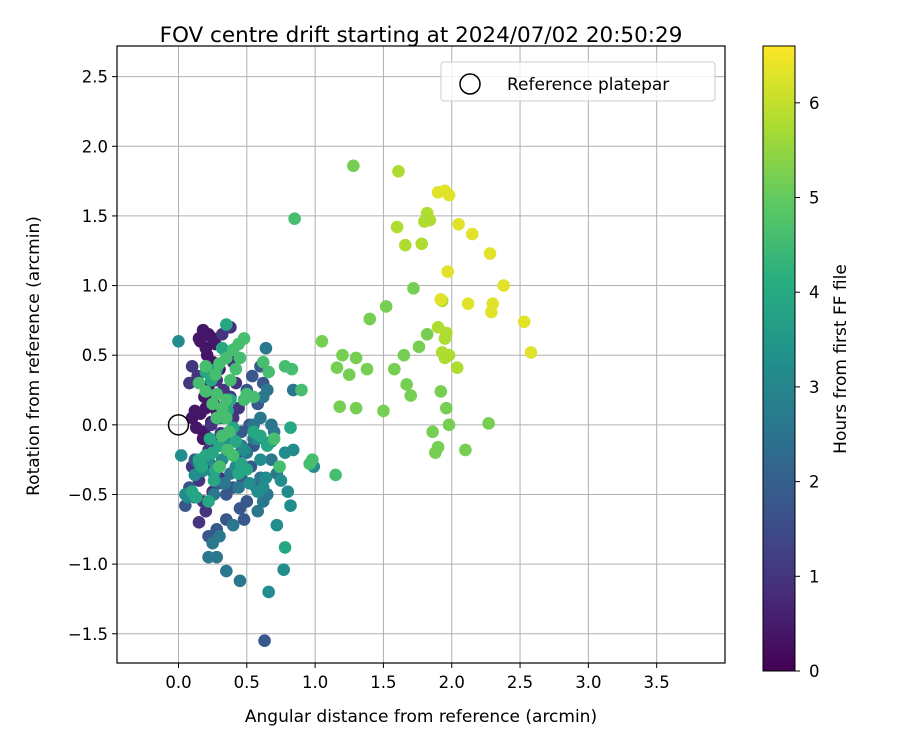 This screenshot has height=750, width=900. I want to click on y-tick-label: 1.5, so click(95, 216).